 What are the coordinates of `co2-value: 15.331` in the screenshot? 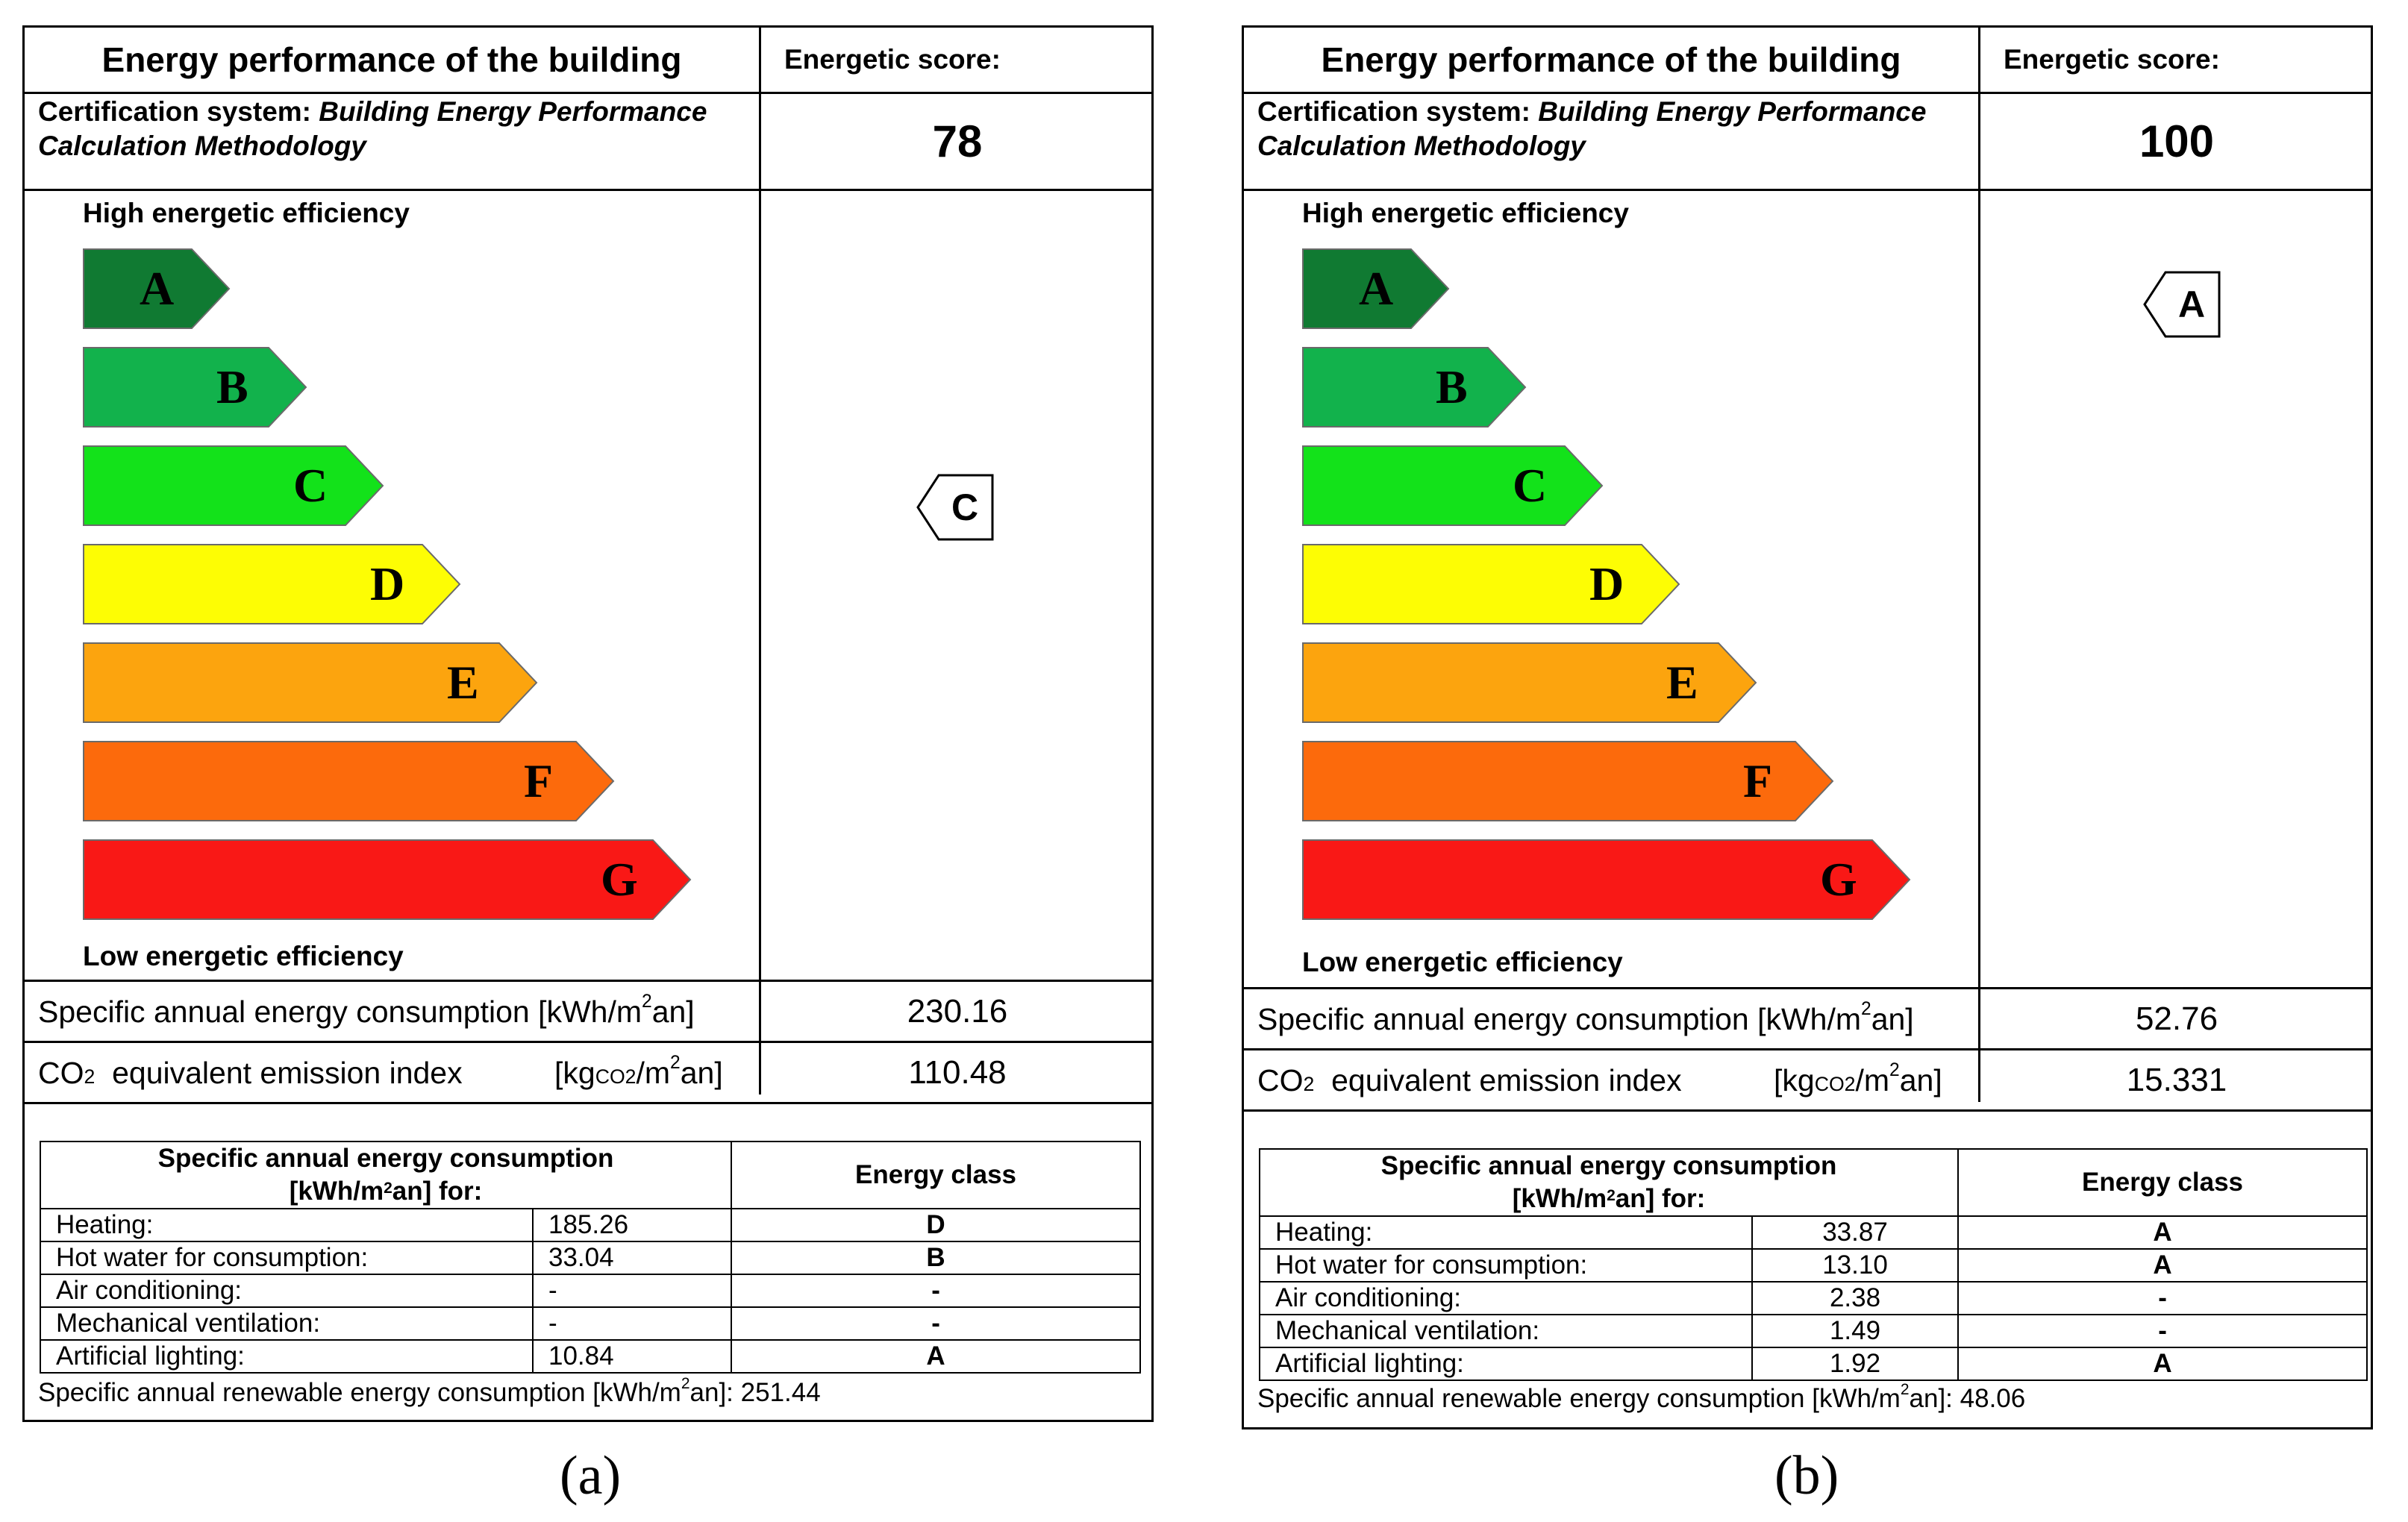 It's located at (2176, 1080).